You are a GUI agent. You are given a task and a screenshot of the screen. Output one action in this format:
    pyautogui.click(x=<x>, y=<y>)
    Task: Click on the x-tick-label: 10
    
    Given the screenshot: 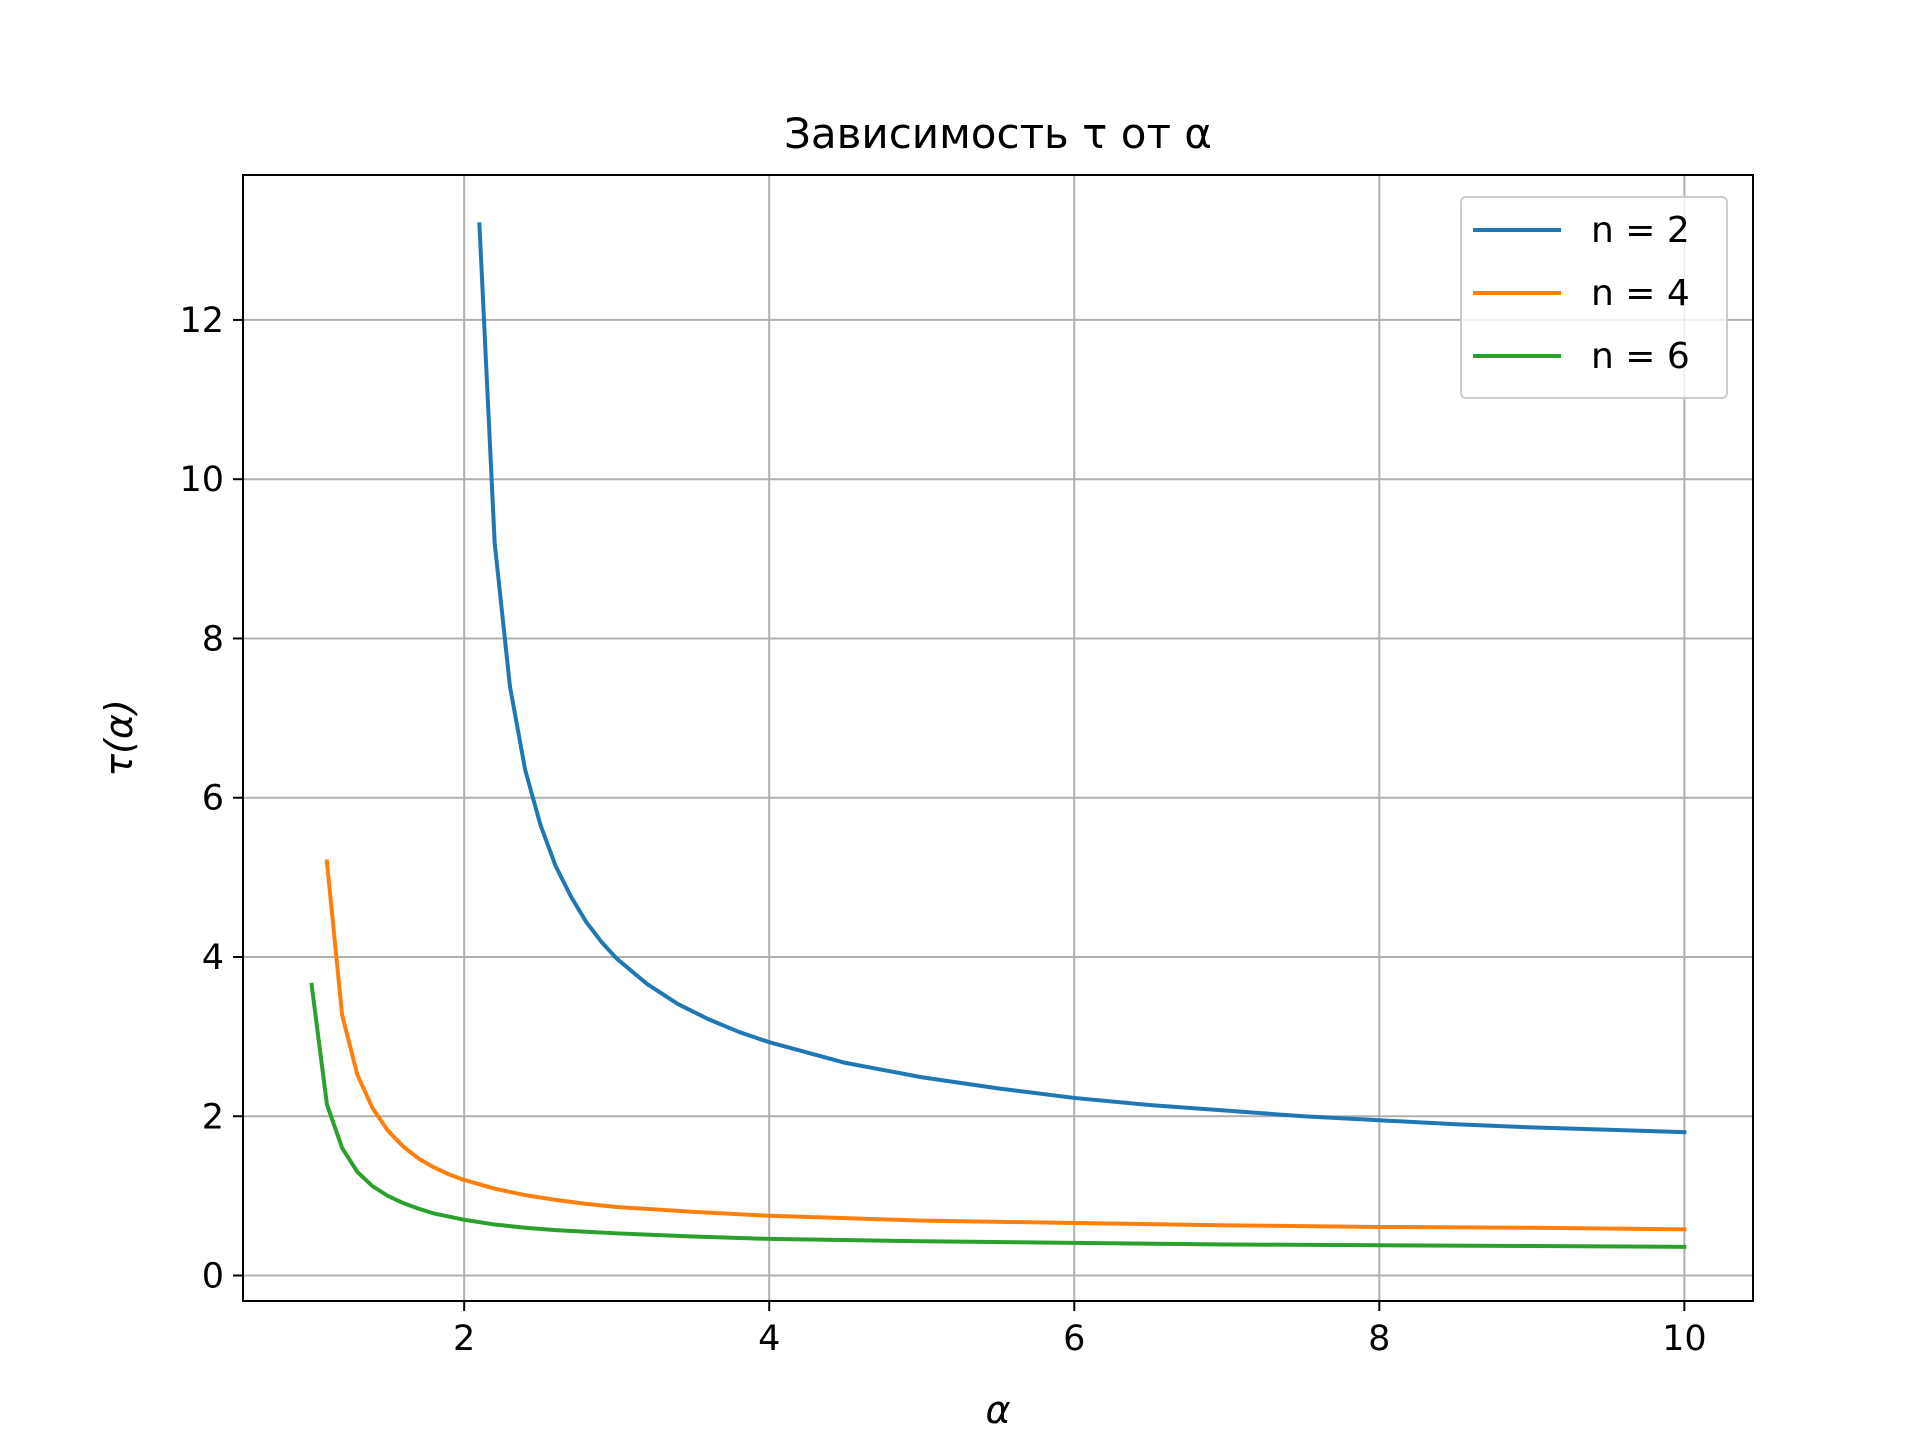 What is the action you would take?
    pyautogui.click(x=1684, y=1339)
    